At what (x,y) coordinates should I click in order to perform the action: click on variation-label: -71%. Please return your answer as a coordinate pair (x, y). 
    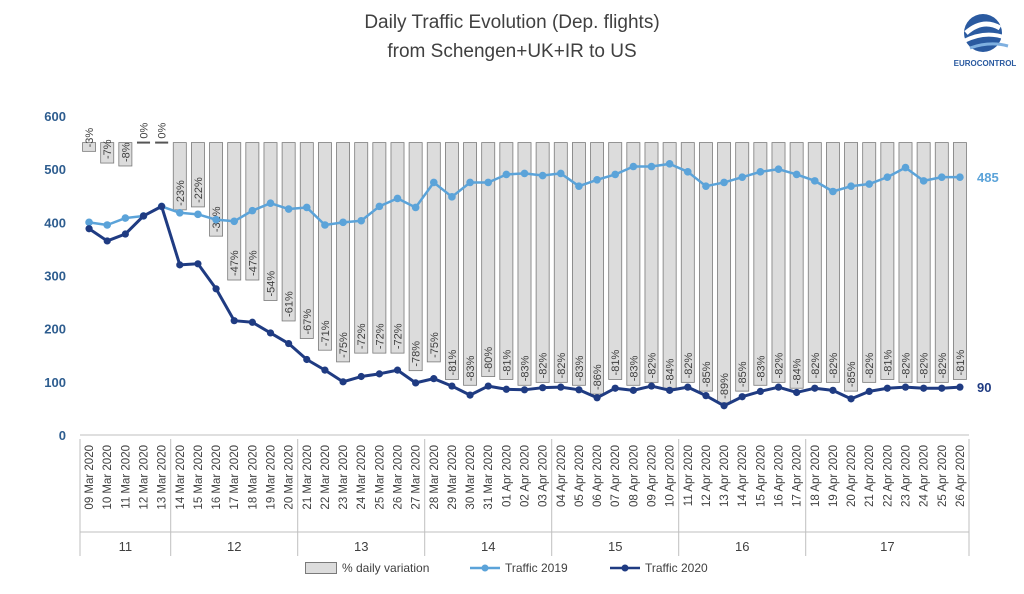
    Looking at the image, I should click on (326, 333).